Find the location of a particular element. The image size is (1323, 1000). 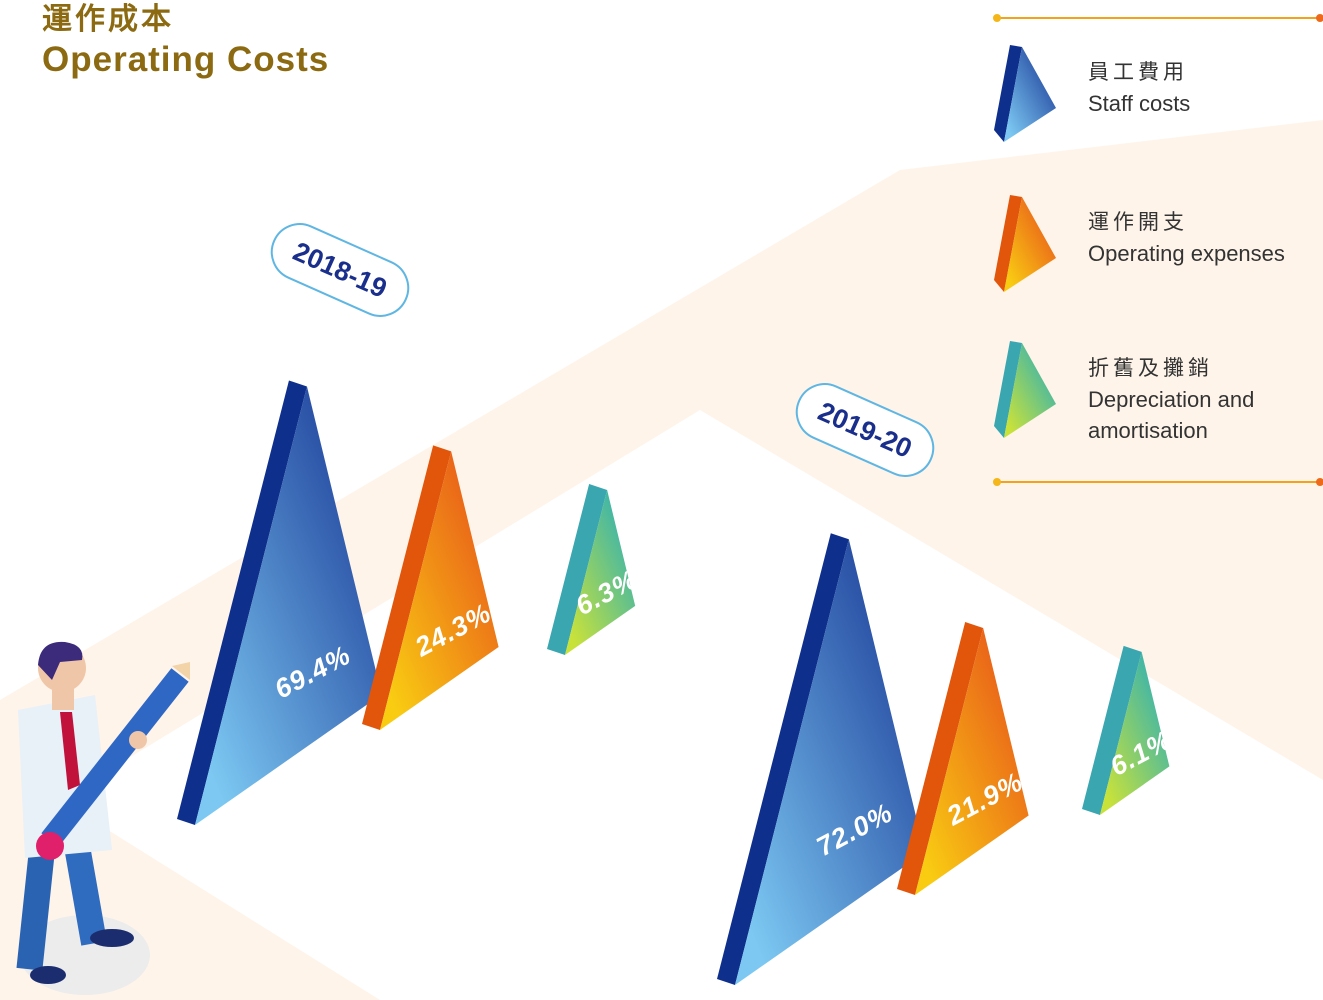

legend-label-zh: 運作開支 is located at coordinates (1138, 222).